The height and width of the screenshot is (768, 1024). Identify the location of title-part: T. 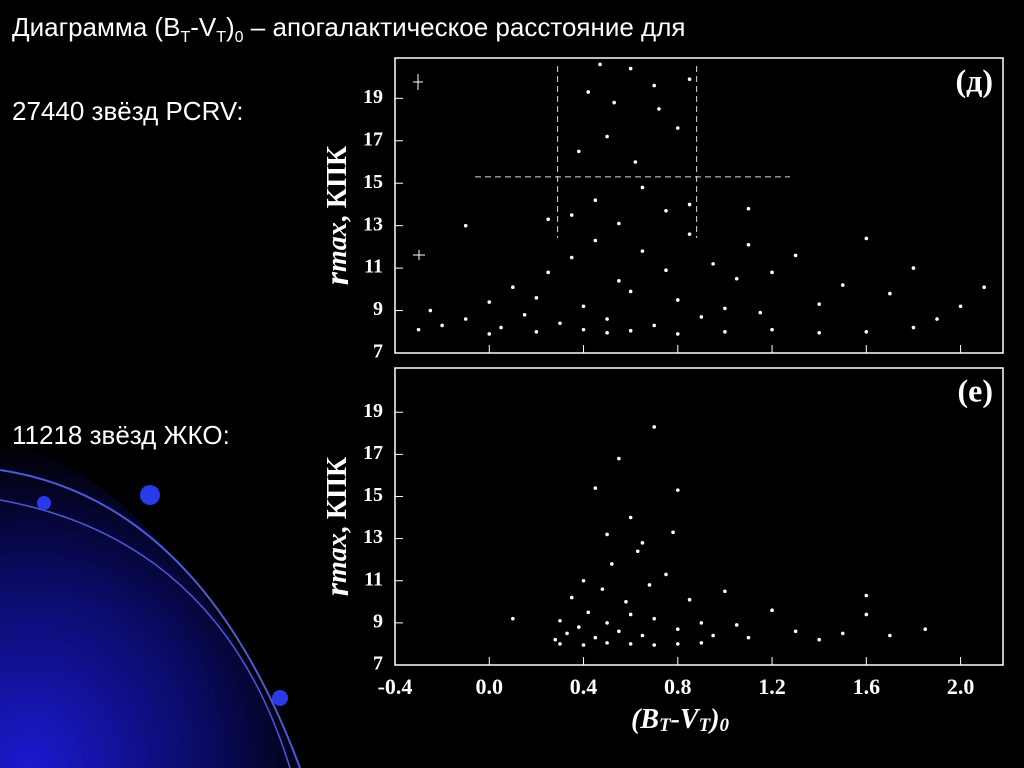
(221, 37).